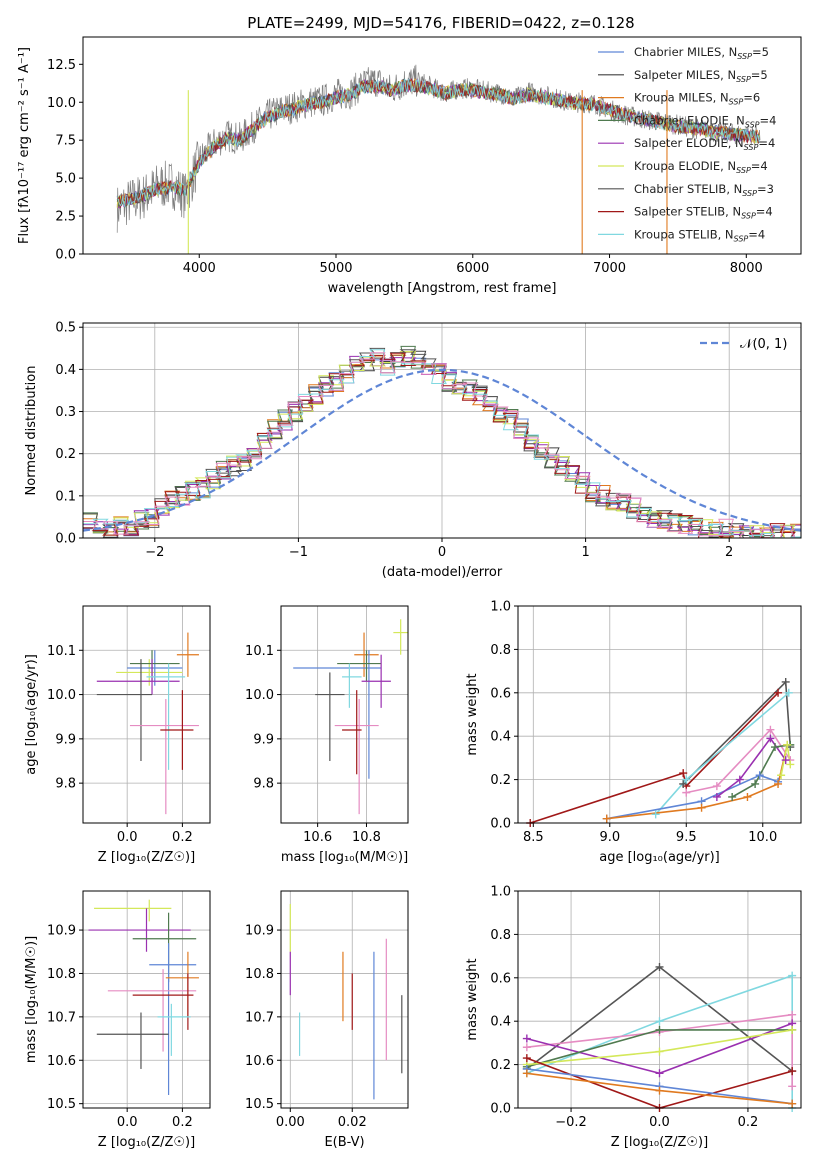 The width and height of the screenshot is (819, 1170). What do you see at coordinates (61, 974) in the screenshot?
I see `y-tick-label: 10.8` at bounding box center [61, 974].